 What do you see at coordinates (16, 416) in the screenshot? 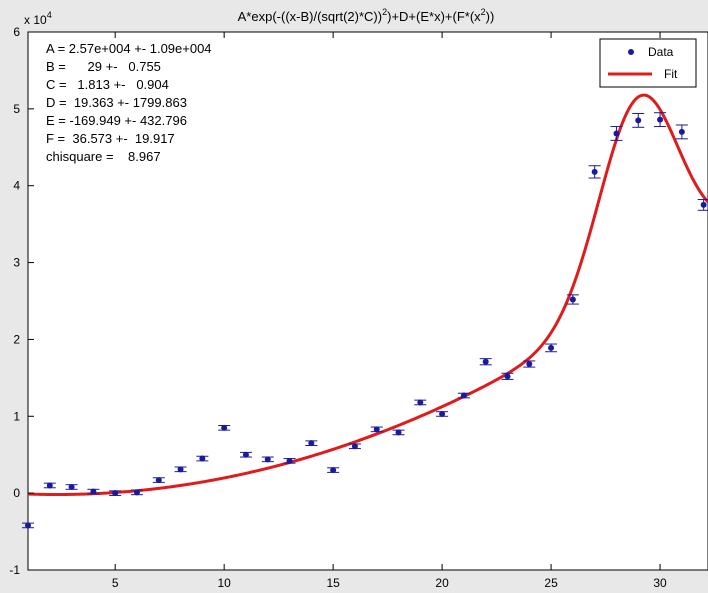
I see `y-tick-label: 1` at bounding box center [16, 416].